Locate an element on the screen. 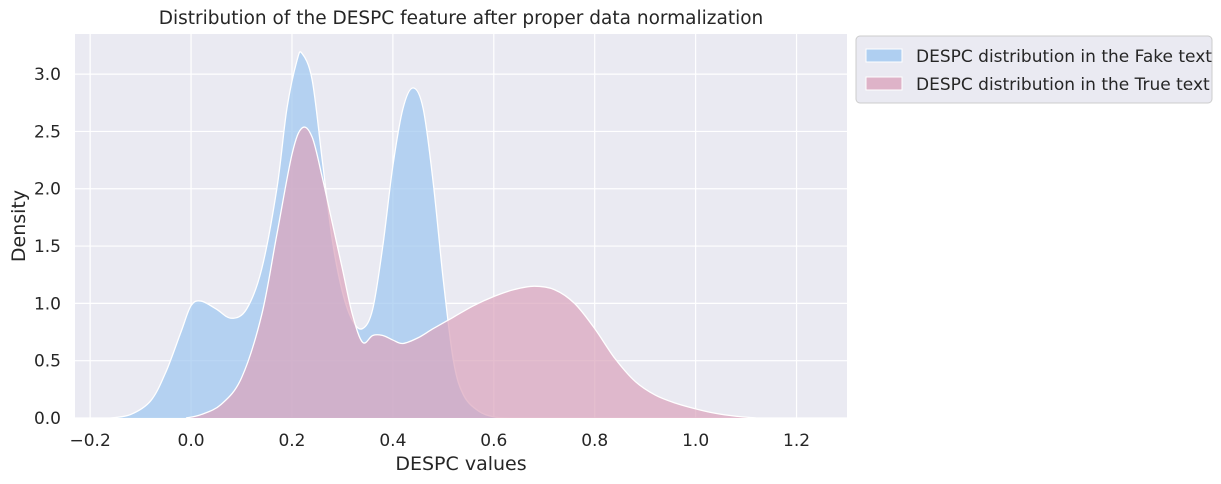  x-tick-label: 0.4 is located at coordinates (392, 441).